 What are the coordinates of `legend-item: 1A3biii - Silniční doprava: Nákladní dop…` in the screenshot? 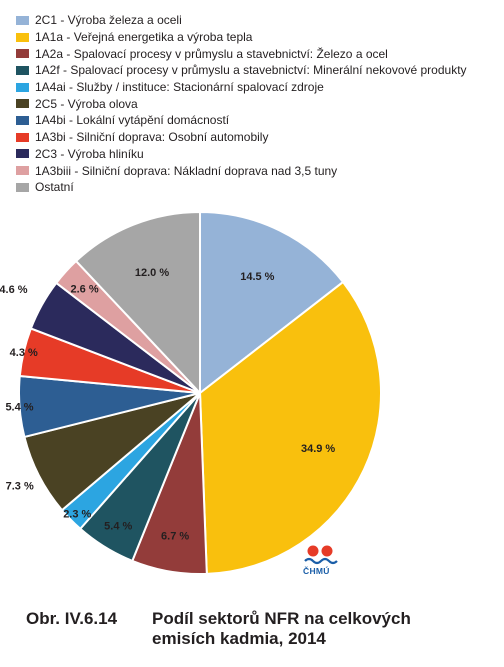 It's located at (256, 170).